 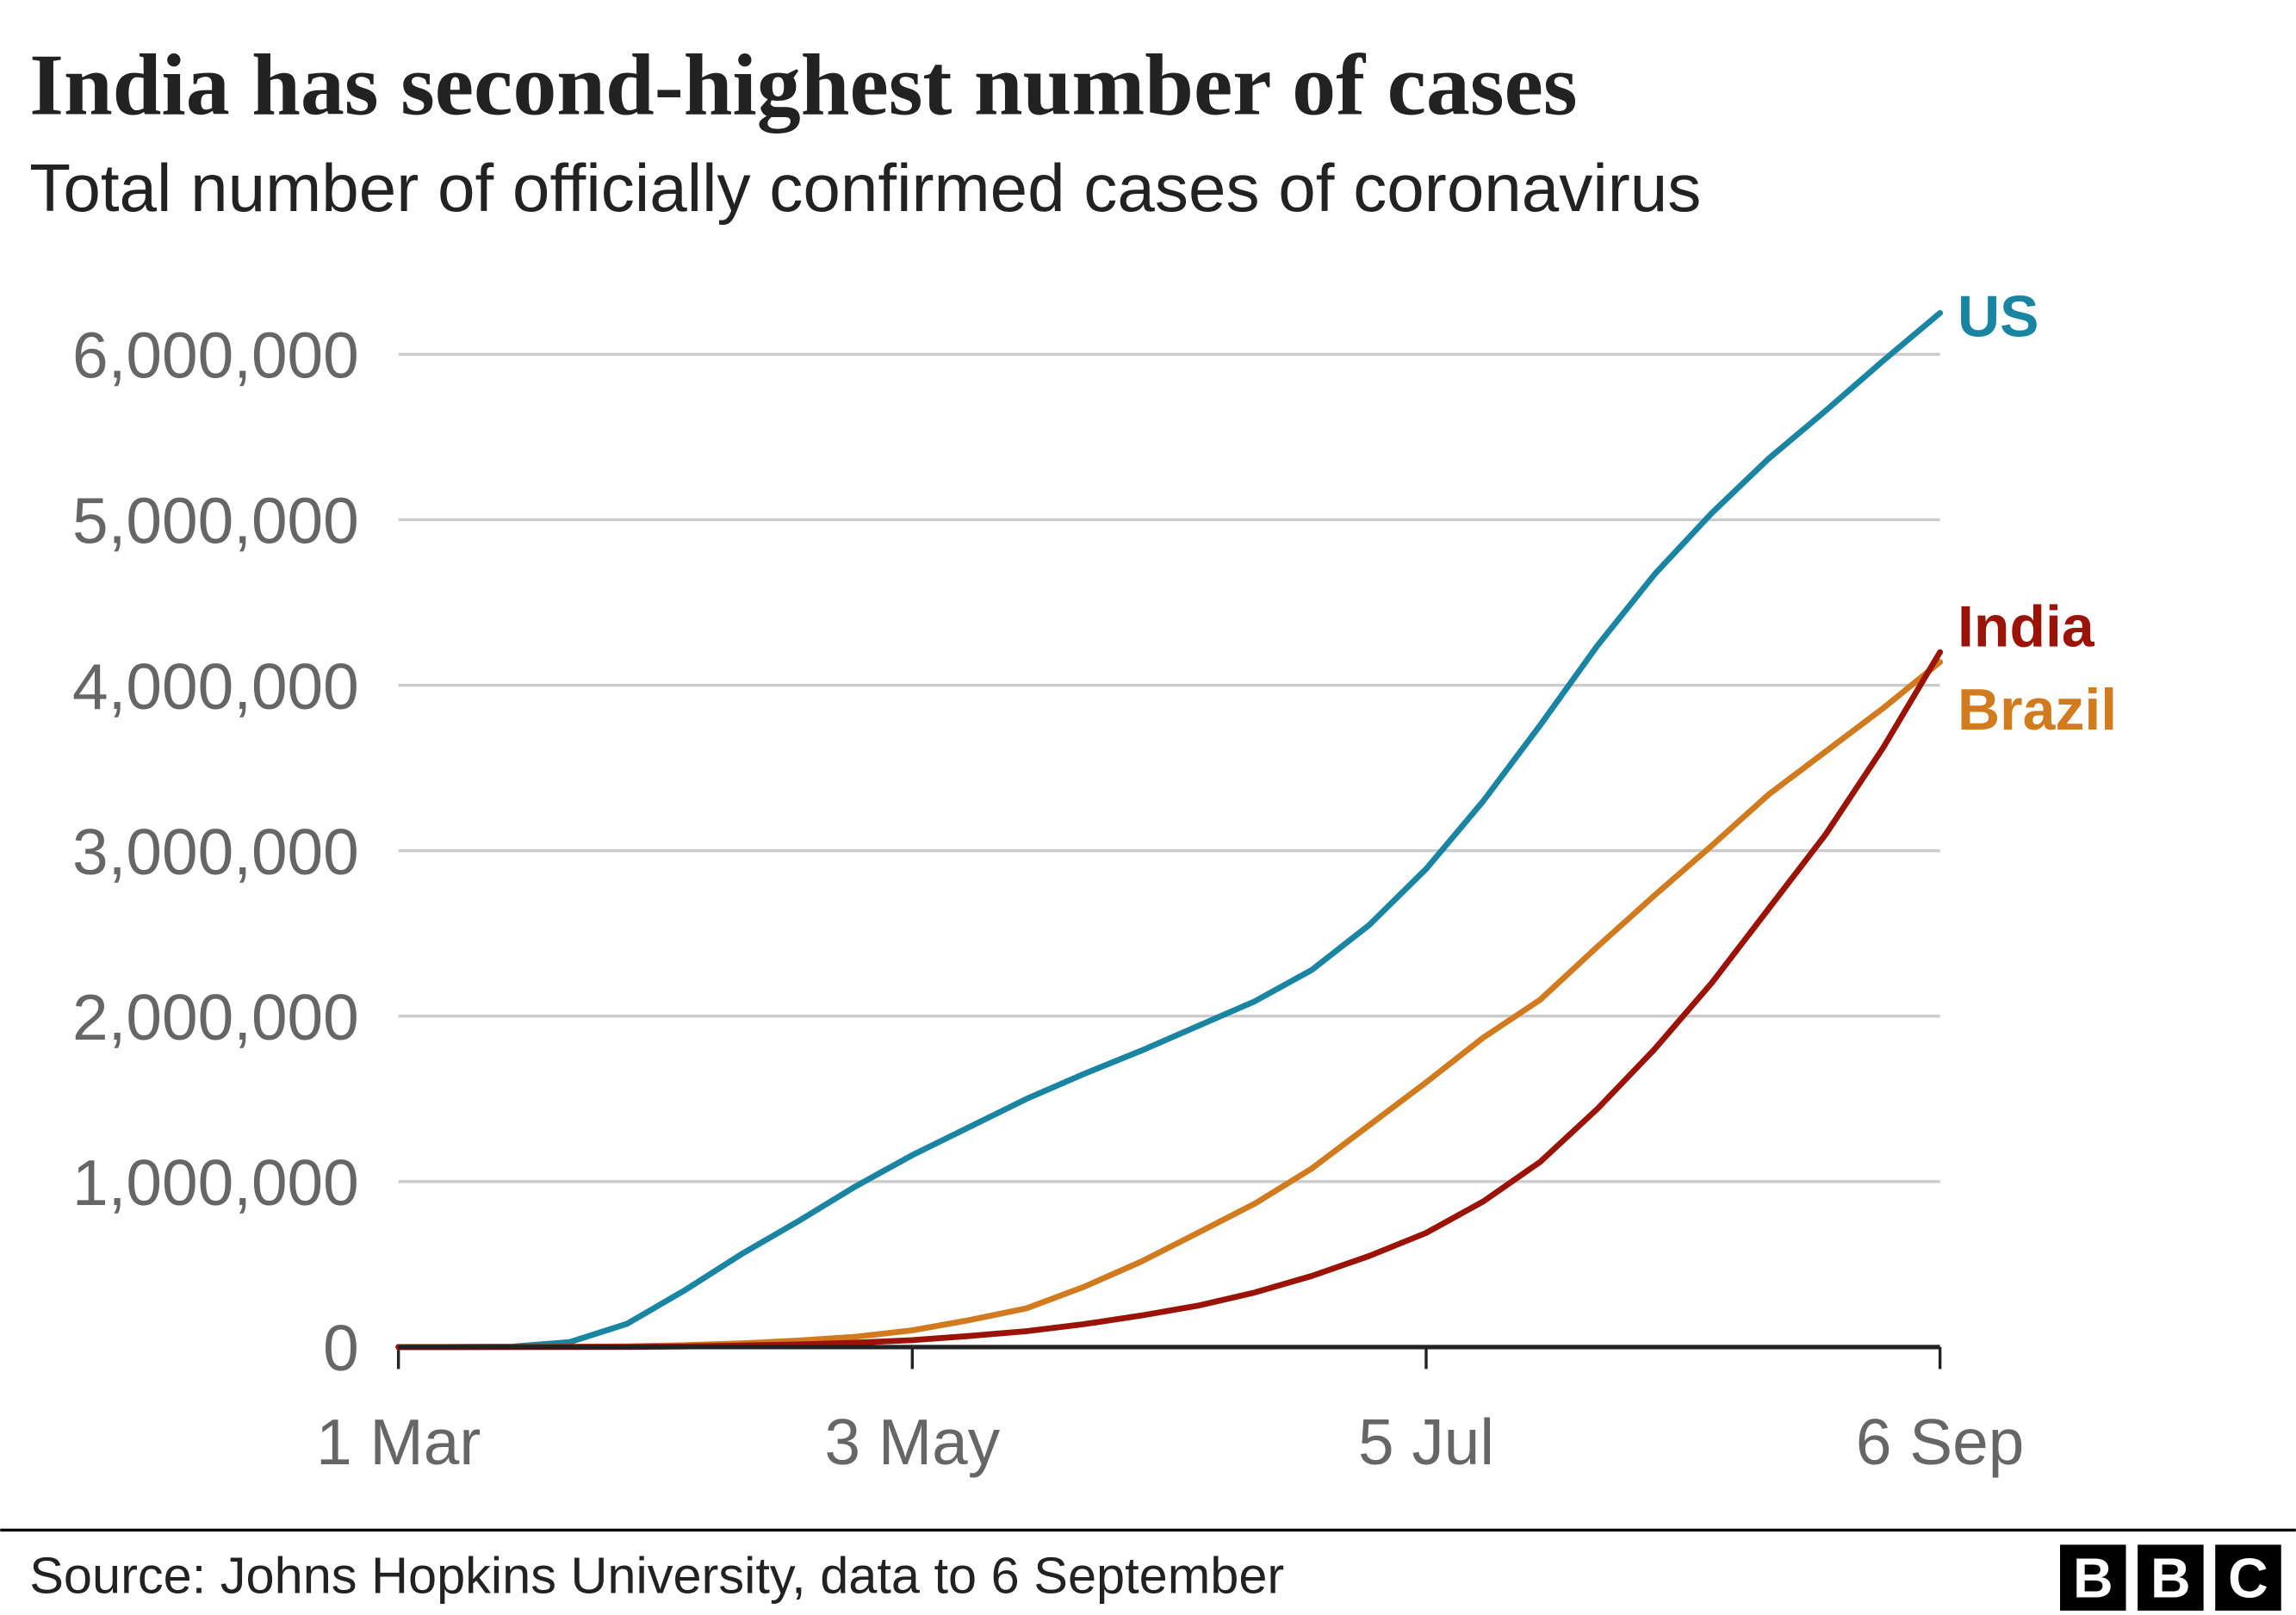 What do you see at coordinates (398, 1442) in the screenshot?
I see `x-tick-label: 1 Mar` at bounding box center [398, 1442].